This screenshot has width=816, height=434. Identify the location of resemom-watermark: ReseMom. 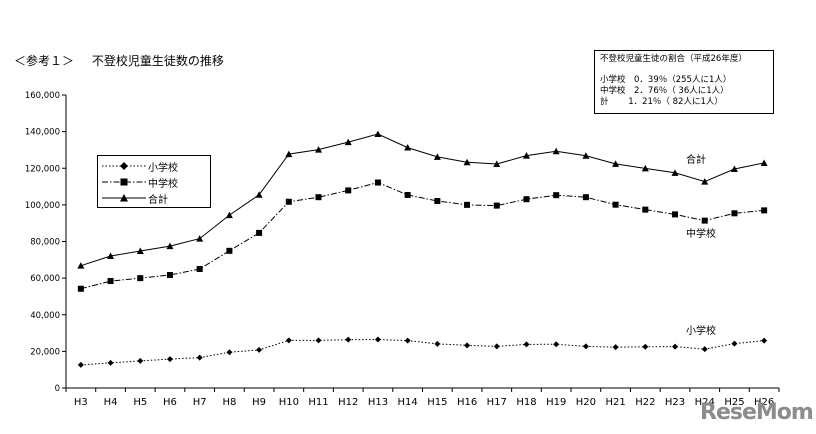
(757, 412).